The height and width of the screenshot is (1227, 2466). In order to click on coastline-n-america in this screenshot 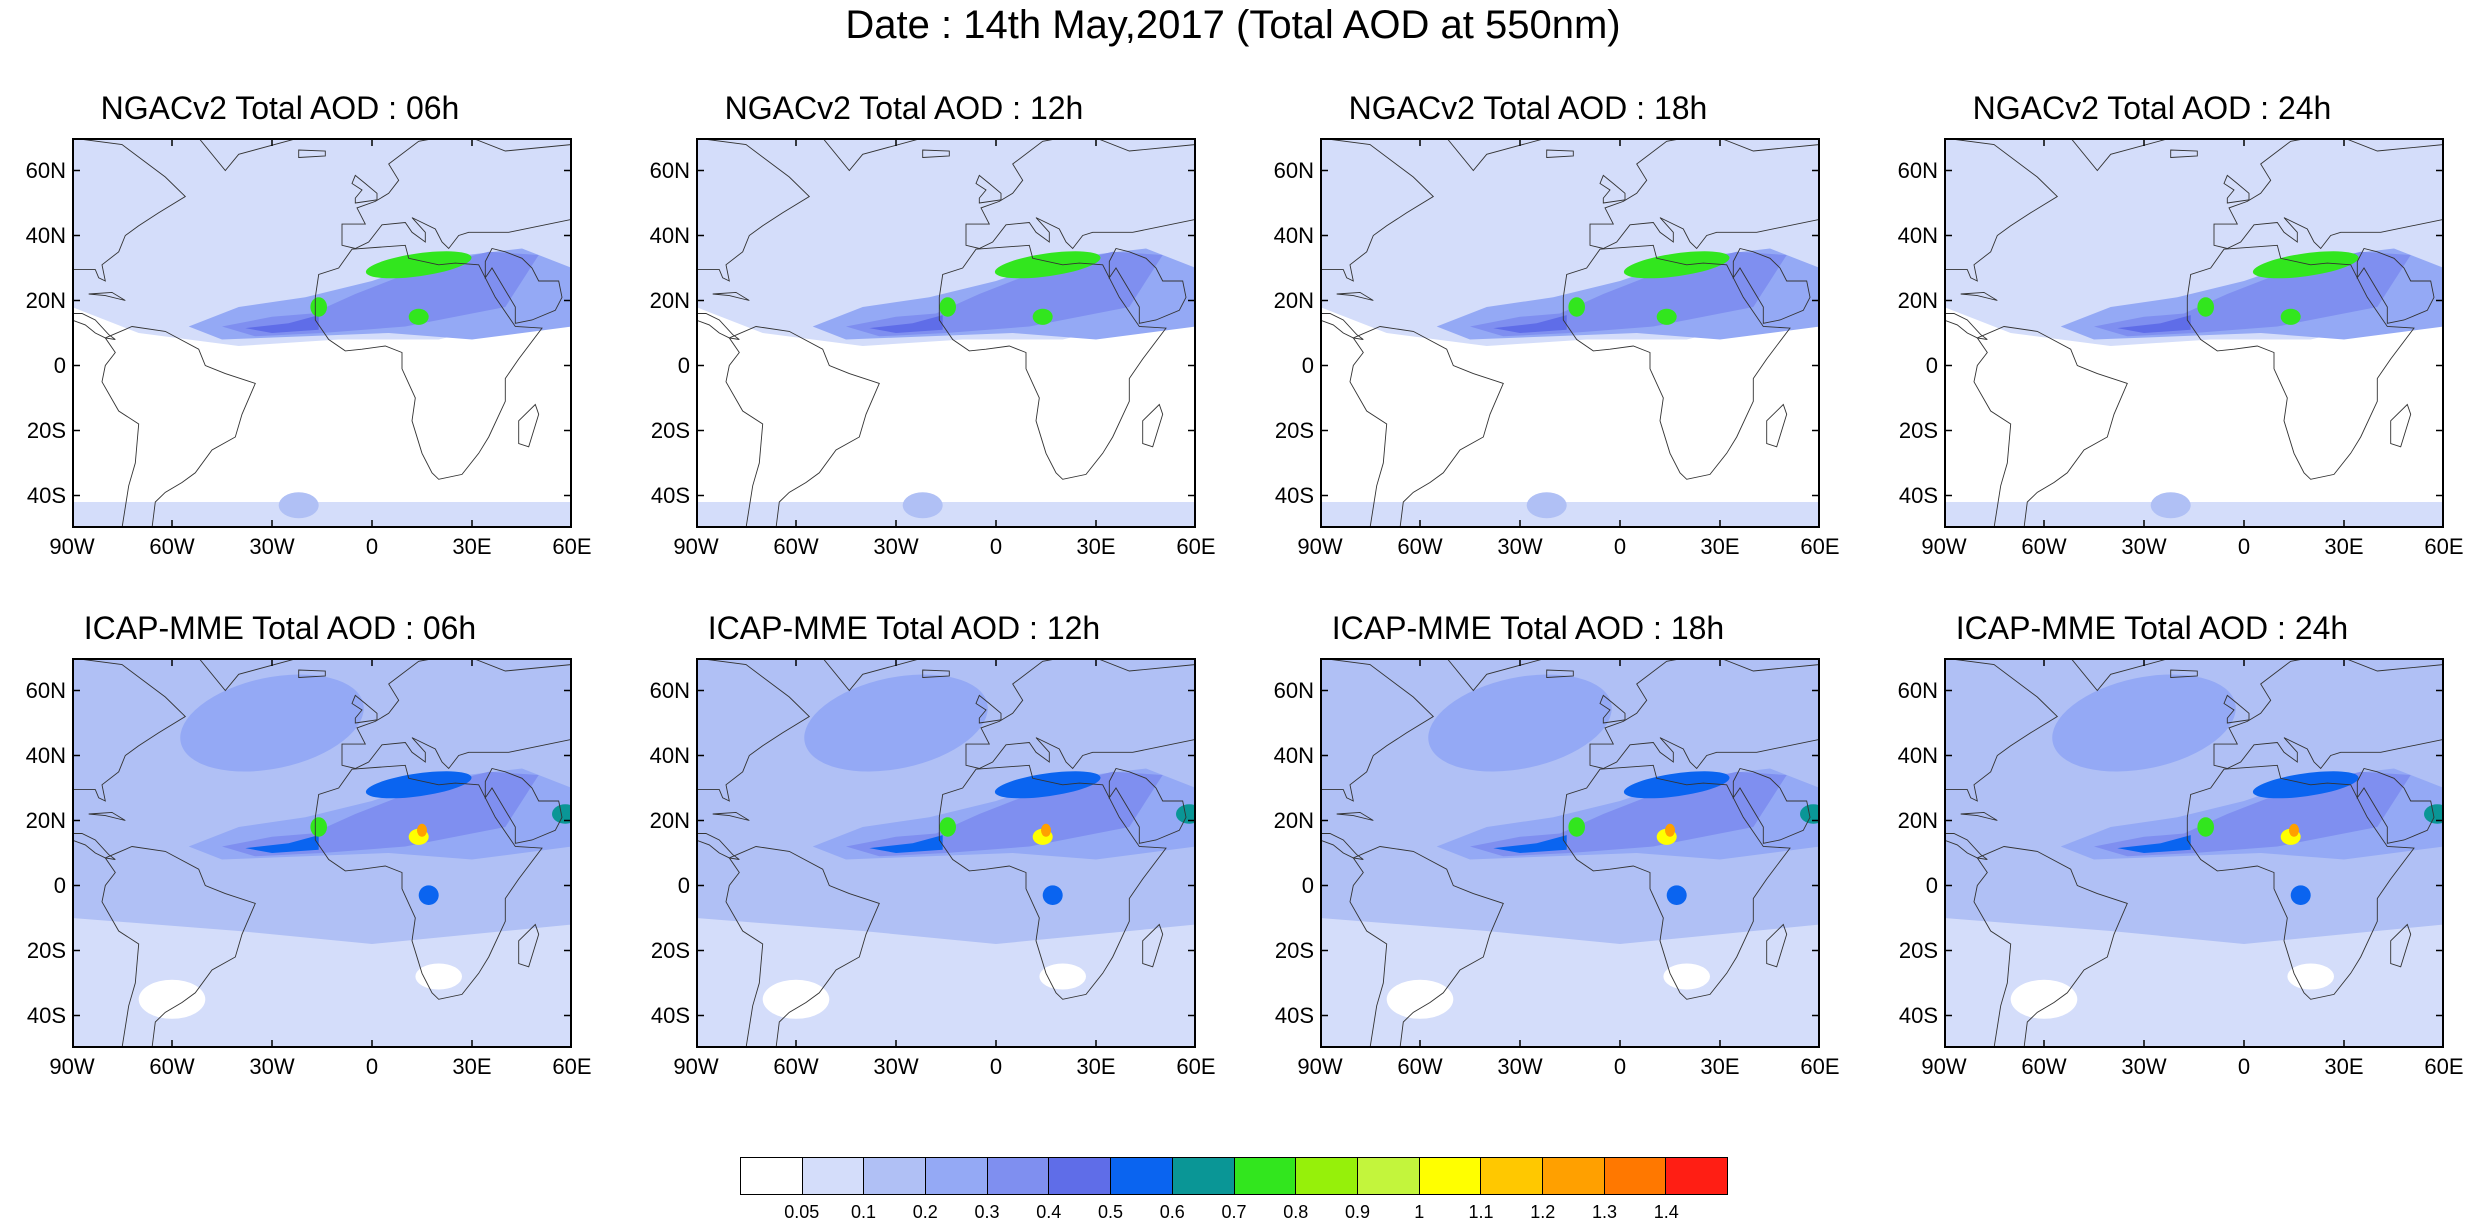, I will do `click(1377, 730)`.